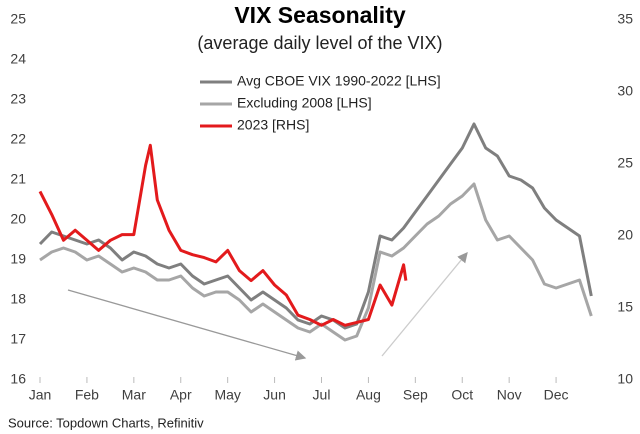 The height and width of the screenshot is (434, 640). What do you see at coordinates (625, 379) in the screenshot?
I see `y2-tick-label: 10` at bounding box center [625, 379].